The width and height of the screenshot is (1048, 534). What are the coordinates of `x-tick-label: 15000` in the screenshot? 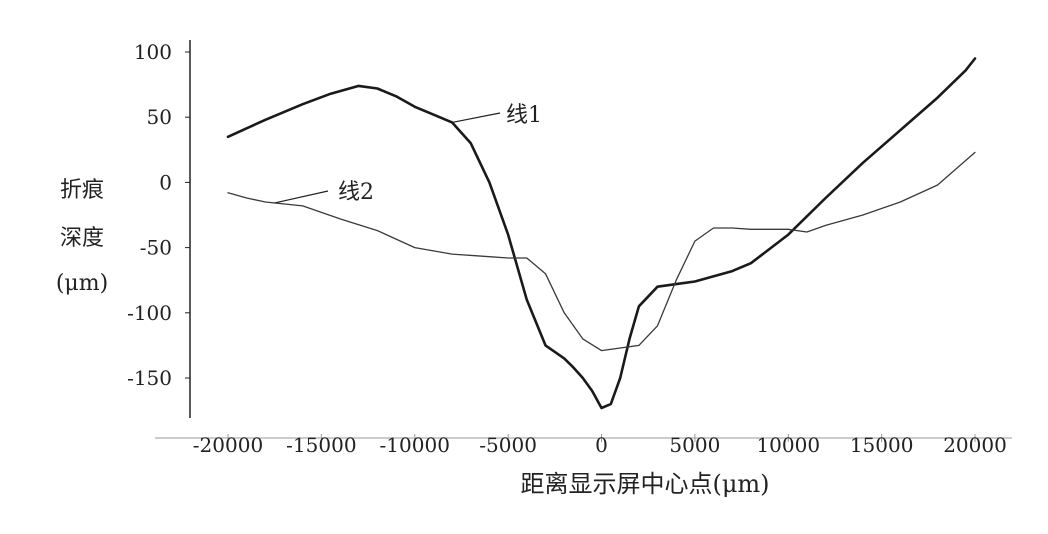 It's located at (882, 445).